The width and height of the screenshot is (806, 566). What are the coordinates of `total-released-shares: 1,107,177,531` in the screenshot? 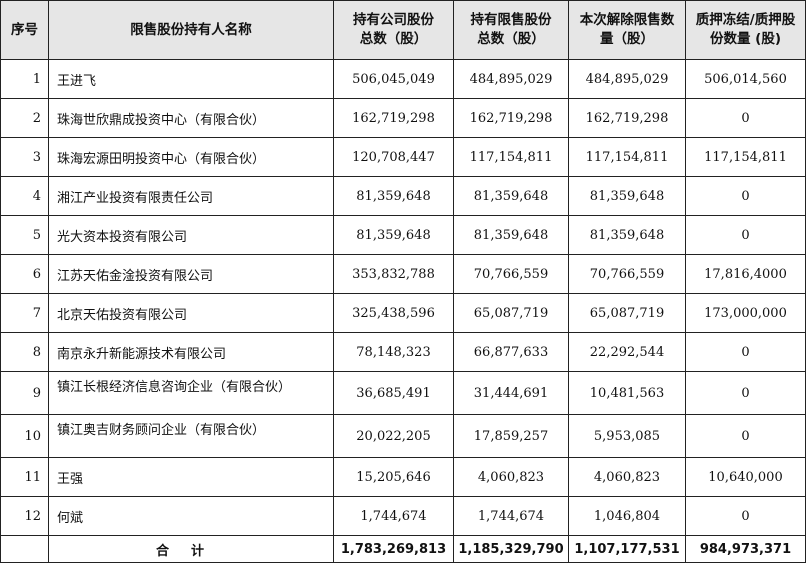 It's located at (627, 549).